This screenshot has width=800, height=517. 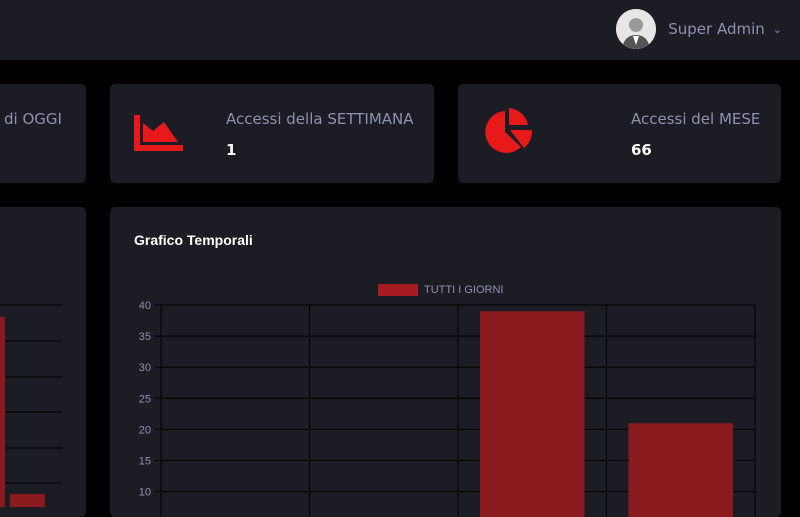 I want to click on y-tick-label: 30, so click(x=145, y=368).